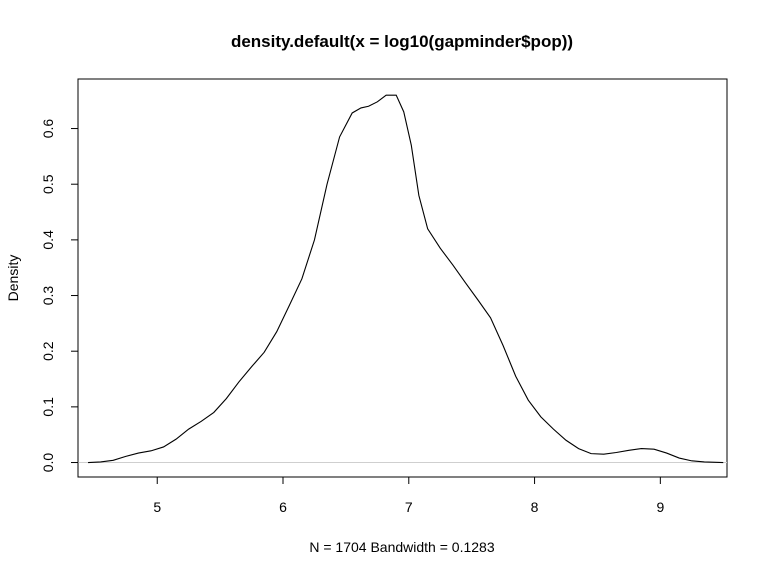  Describe the element at coordinates (48, 463) in the screenshot. I see `y-tick-label: 0.0` at that location.